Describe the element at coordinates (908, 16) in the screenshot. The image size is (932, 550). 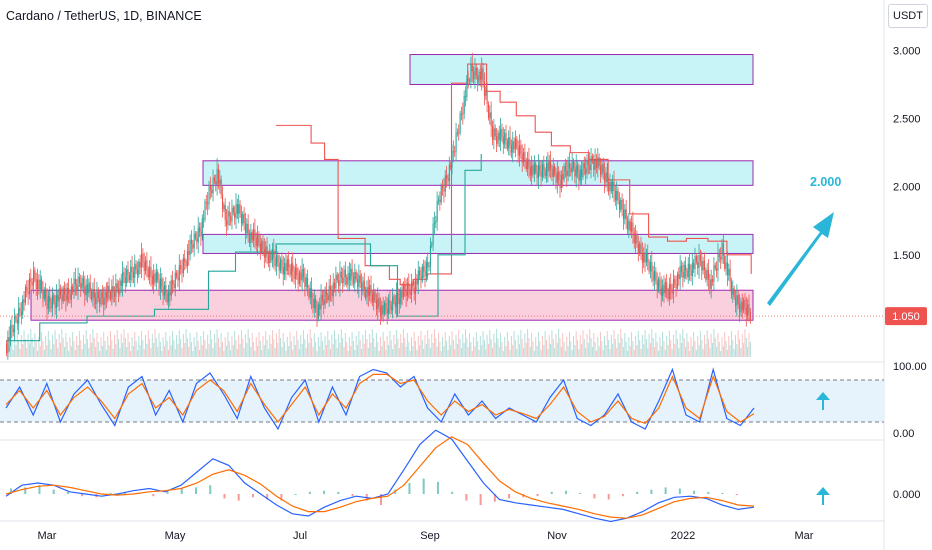
I see `currency-button: USDT` at that location.